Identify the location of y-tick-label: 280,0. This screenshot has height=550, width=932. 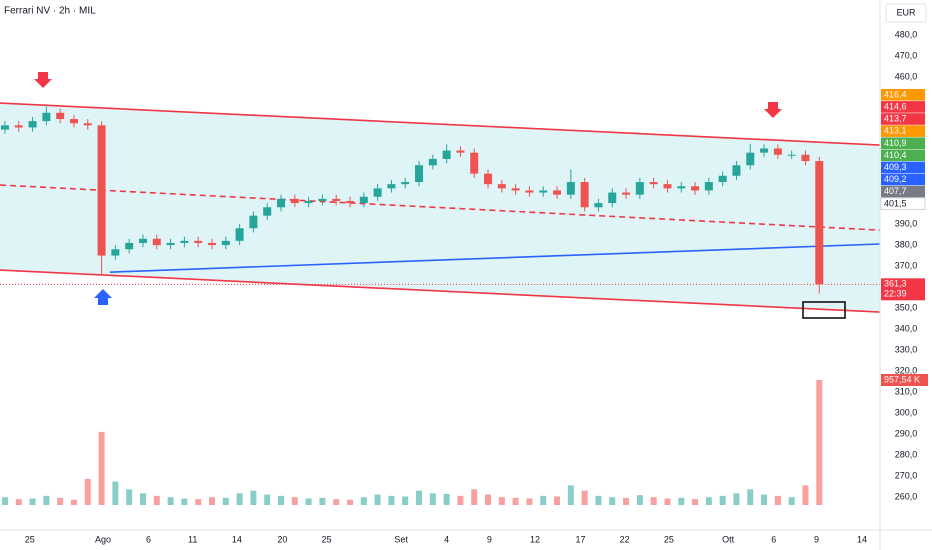
(906, 454).